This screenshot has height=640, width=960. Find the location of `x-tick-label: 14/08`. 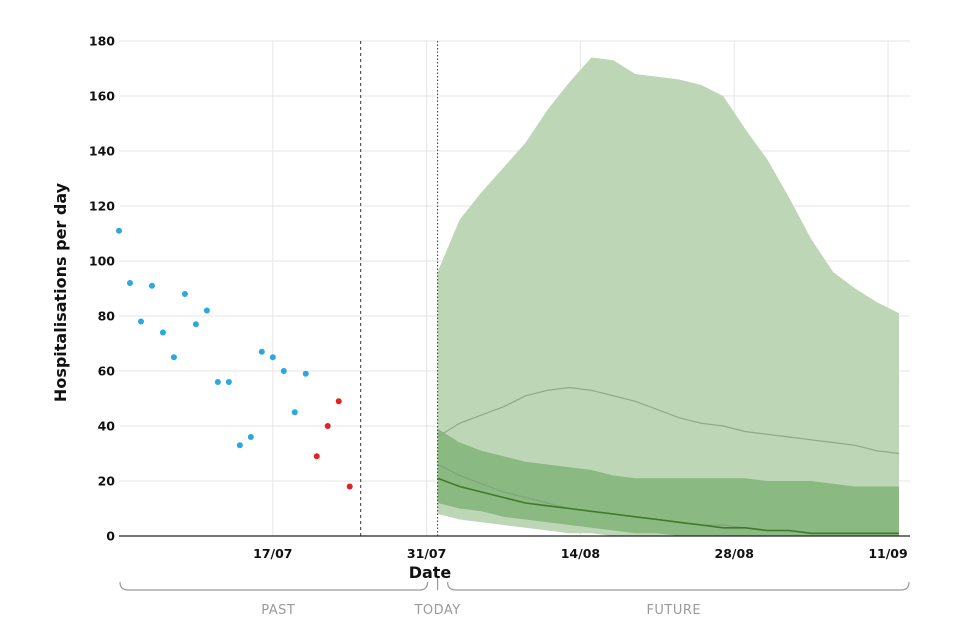

x-tick-label: 14/08 is located at coordinates (580, 553).